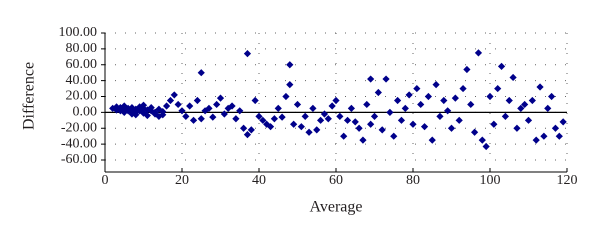  What do you see at coordinates (82, 64) in the screenshot?
I see `y-tick-label: 60.00` at bounding box center [82, 64].